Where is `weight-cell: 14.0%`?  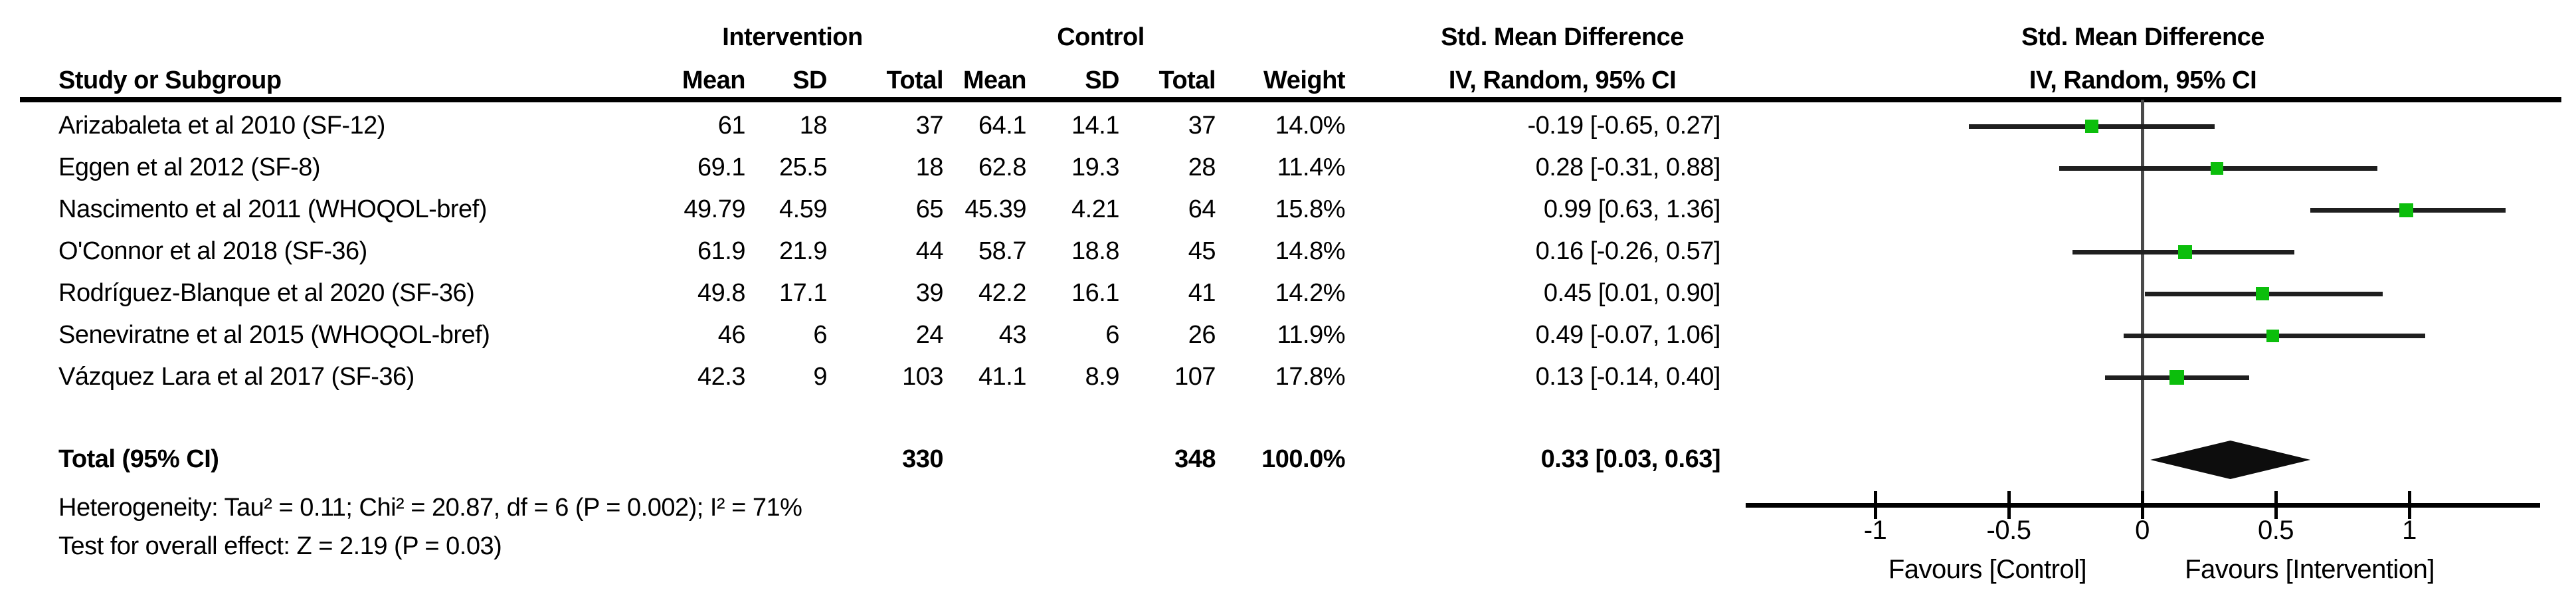
weight-cell: 14.0% is located at coordinates (1310, 126).